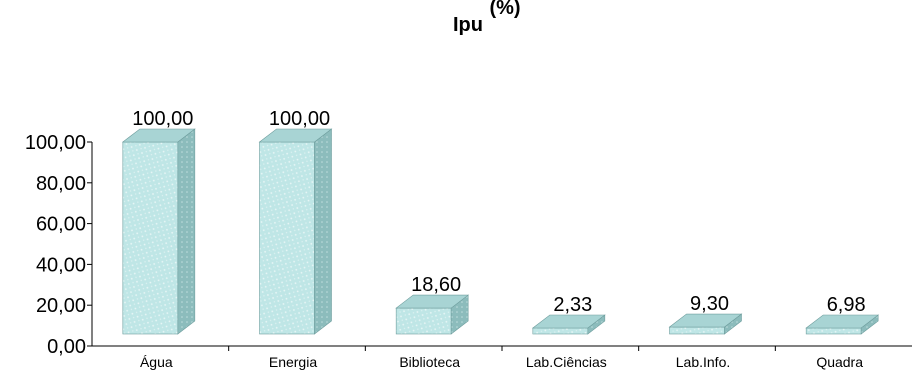  I want to click on y-axis-ticks: 0,00 20,00 40,00 60,00 80,00 100,00, so click(58, 245).